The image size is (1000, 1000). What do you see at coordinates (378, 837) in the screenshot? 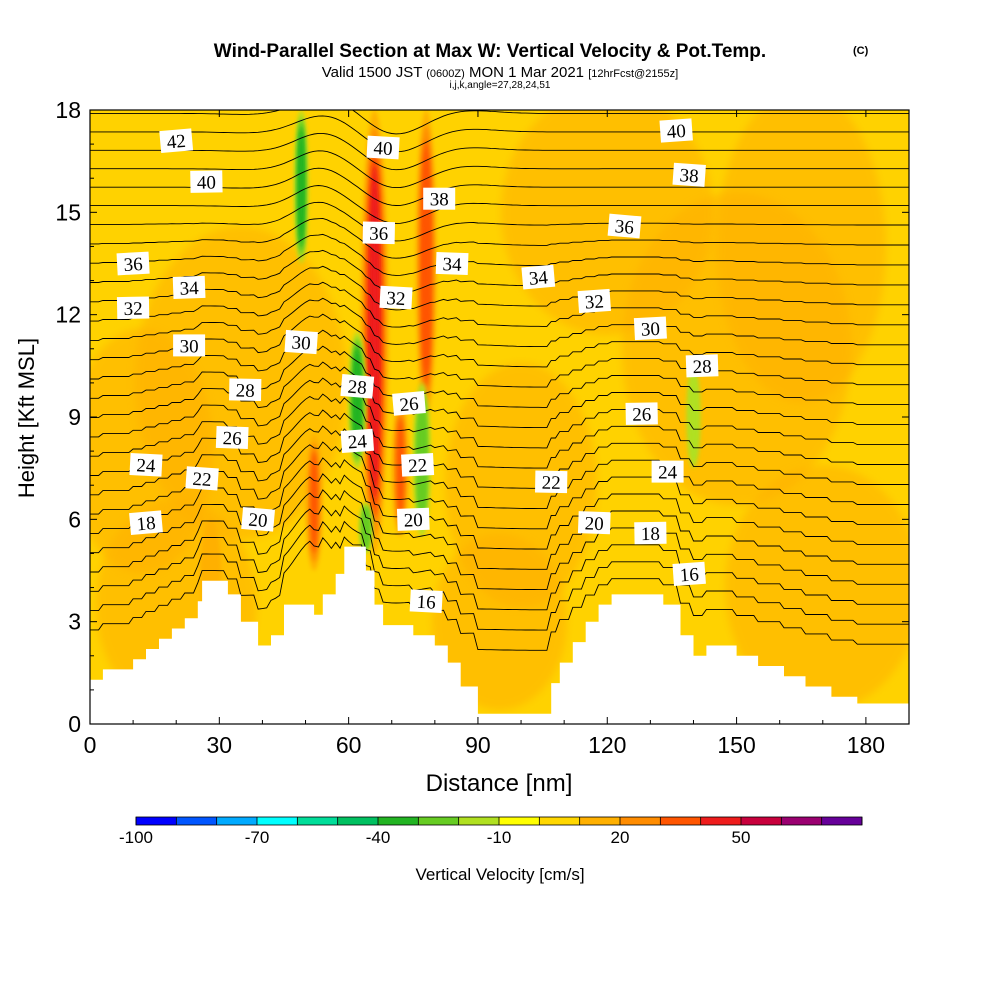
I see `colorbar-tick-label: -40` at bounding box center [378, 837].